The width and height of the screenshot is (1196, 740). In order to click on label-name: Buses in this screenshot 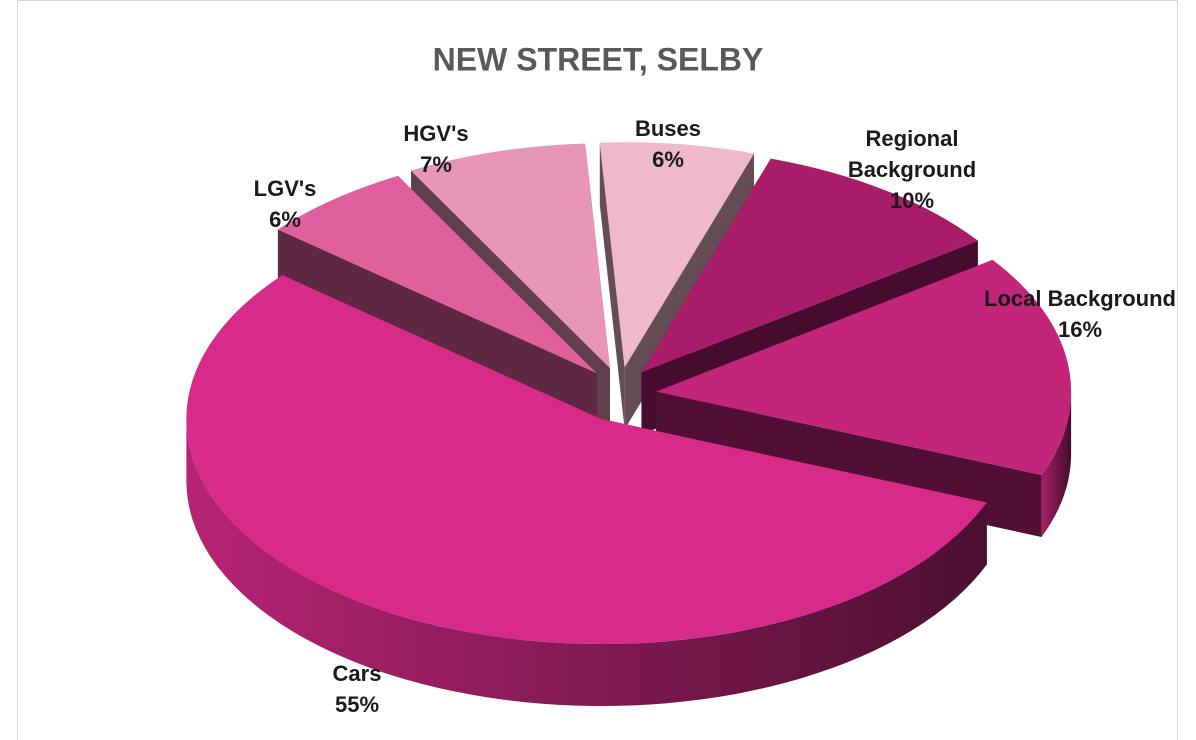, I will do `click(668, 129)`.